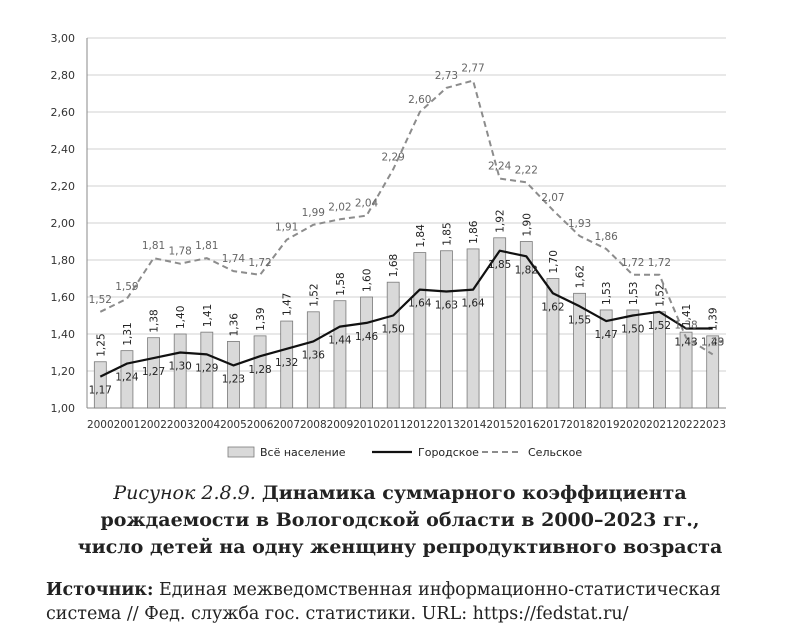 This screenshot has width=800, height=635. Describe the element at coordinates (473, 425) in the screenshot. I see `x-tick-label: 2014` at that location.